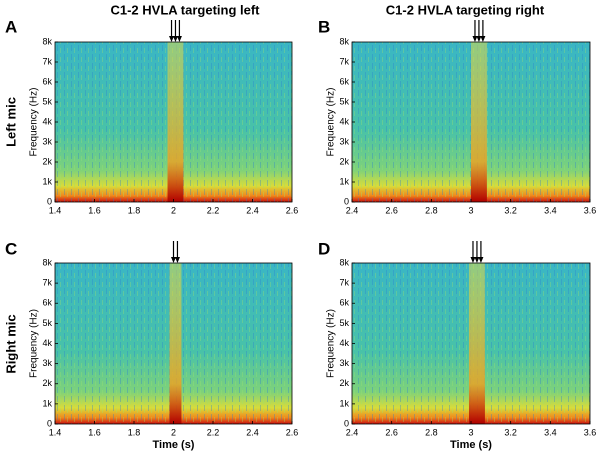 The image size is (600, 454). What do you see at coordinates (324, 26) in the screenshot?
I see `panel-letter: B` at bounding box center [324, 26].